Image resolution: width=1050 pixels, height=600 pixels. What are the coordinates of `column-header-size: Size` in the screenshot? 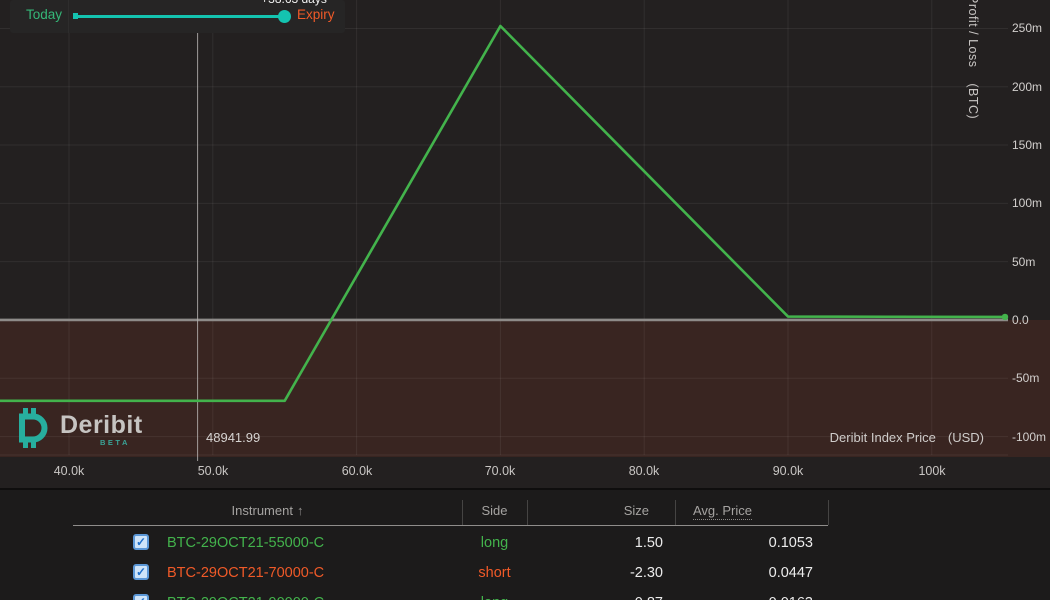 It's located at (636, 510).